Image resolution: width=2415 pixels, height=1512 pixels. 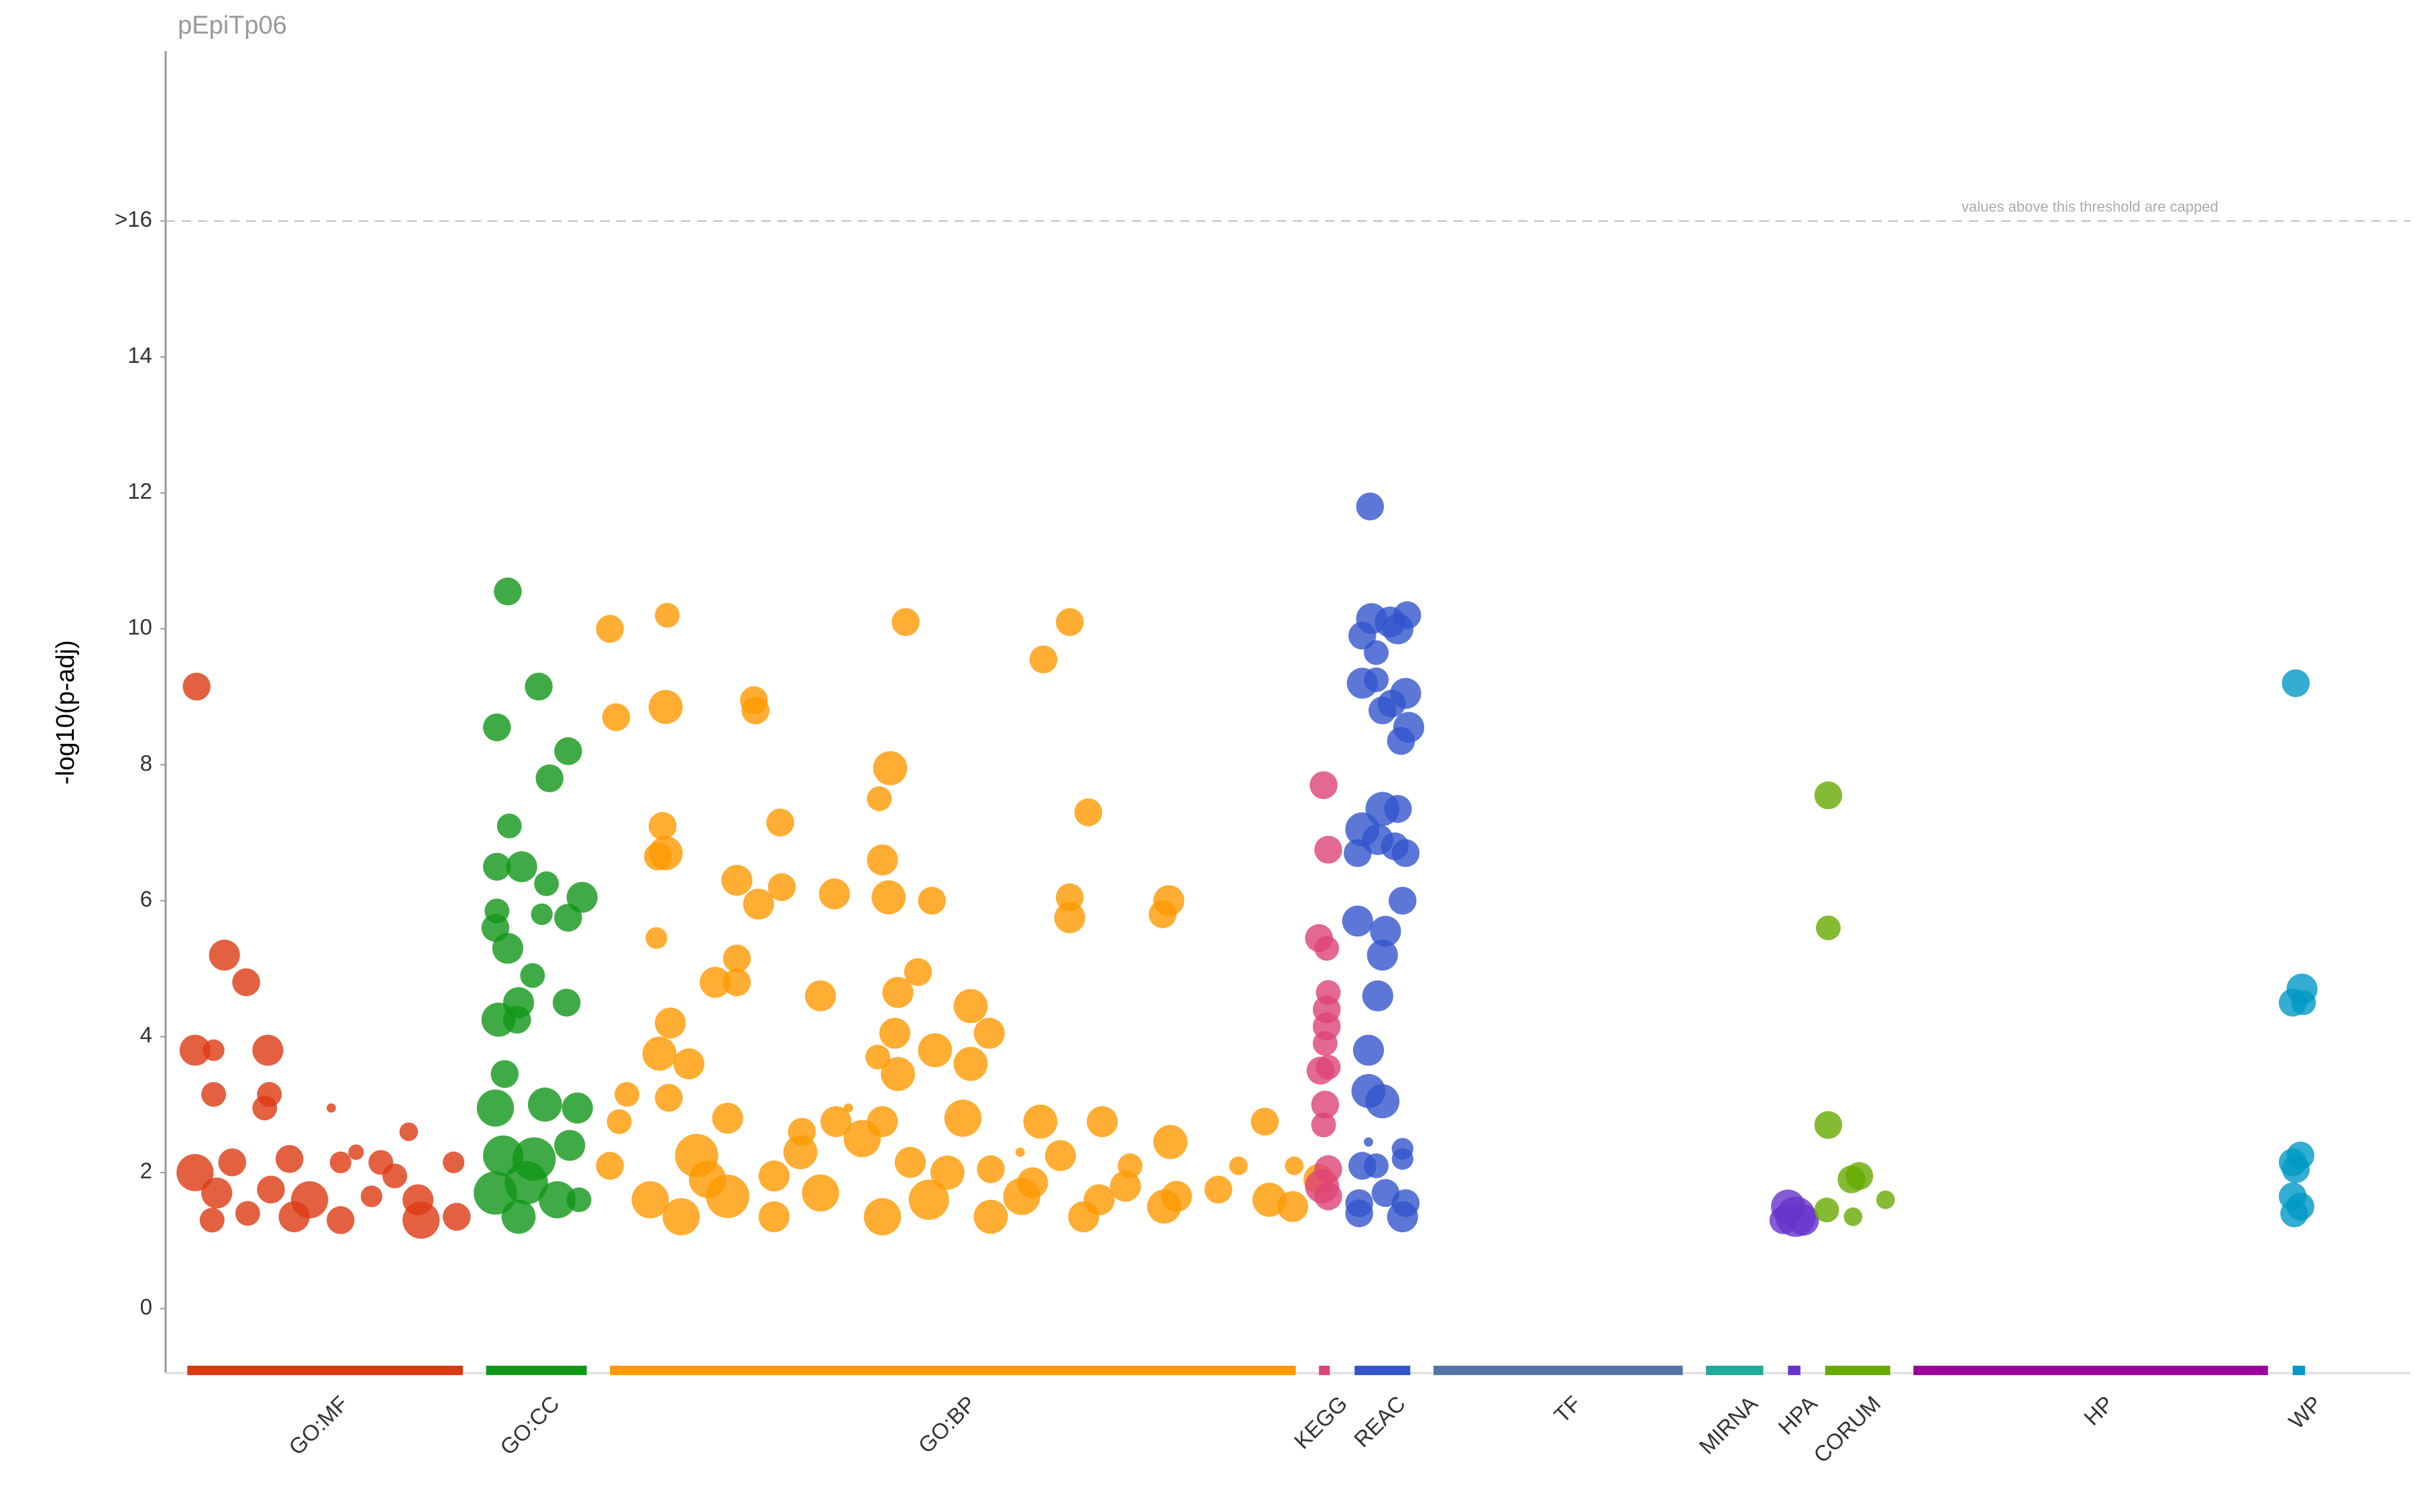 What do you see at coordinates (139, 626) in the screenshot?
I see `y-tick-label: 10` at bounding box center [139, 626].